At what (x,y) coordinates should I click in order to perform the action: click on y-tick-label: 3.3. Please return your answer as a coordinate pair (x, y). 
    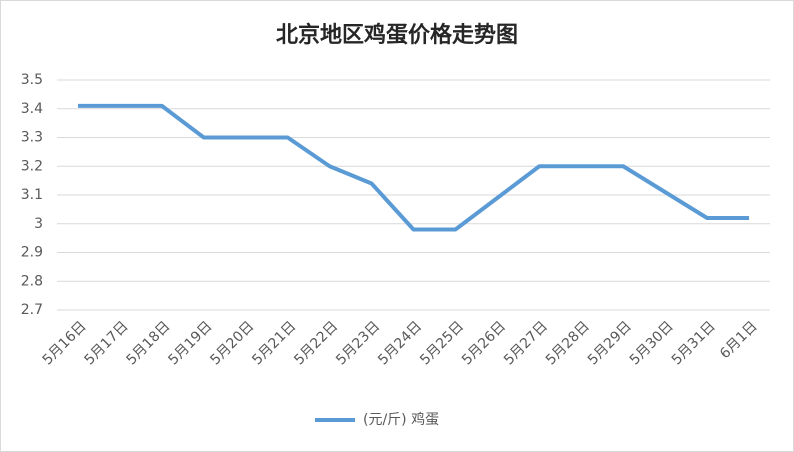
    Looking at the image, I should click on (32, 138).